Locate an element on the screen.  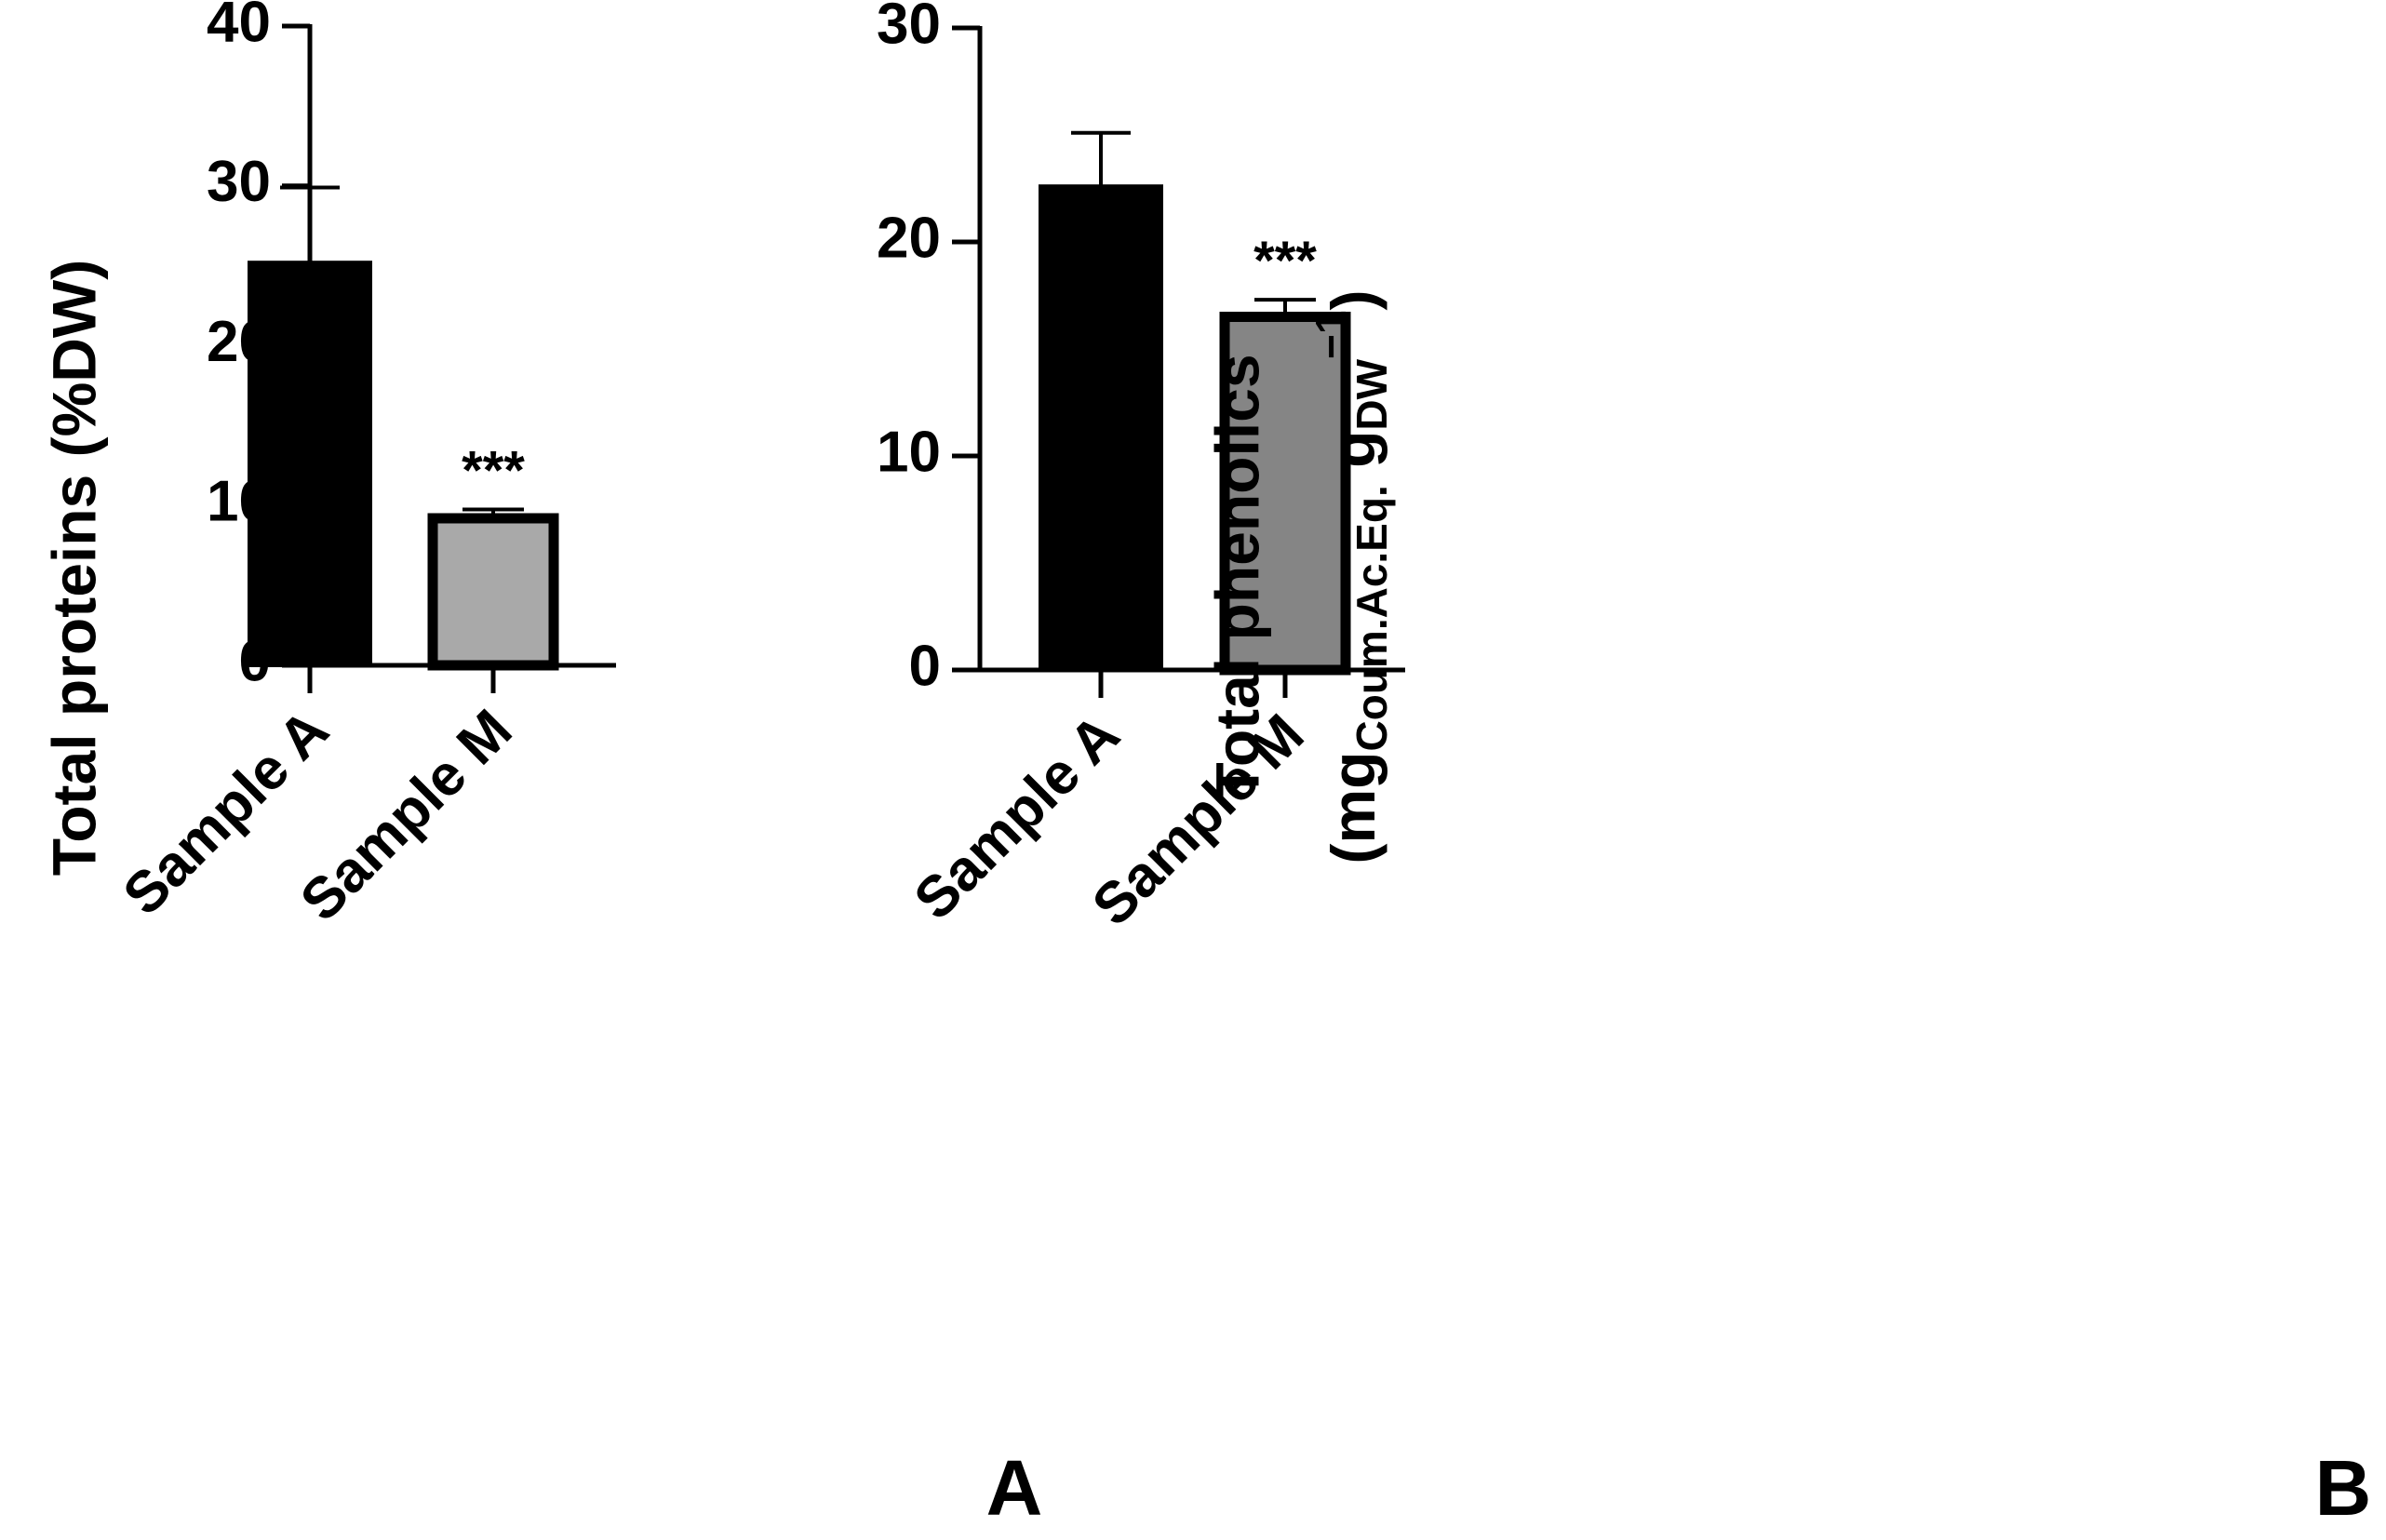
y-axis-title-b-line2: (mgCoum.Ac.Eq. gDW−1) is located at coordinates (1351, 577).